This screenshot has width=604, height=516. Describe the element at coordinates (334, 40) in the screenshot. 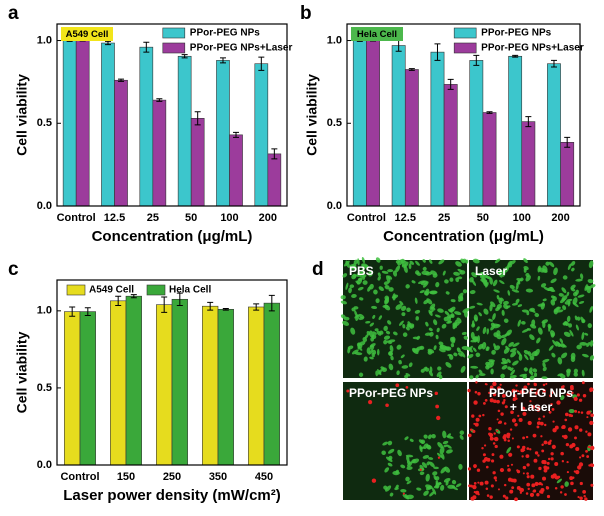

I see `y-tick-label: 1.0` at that location.